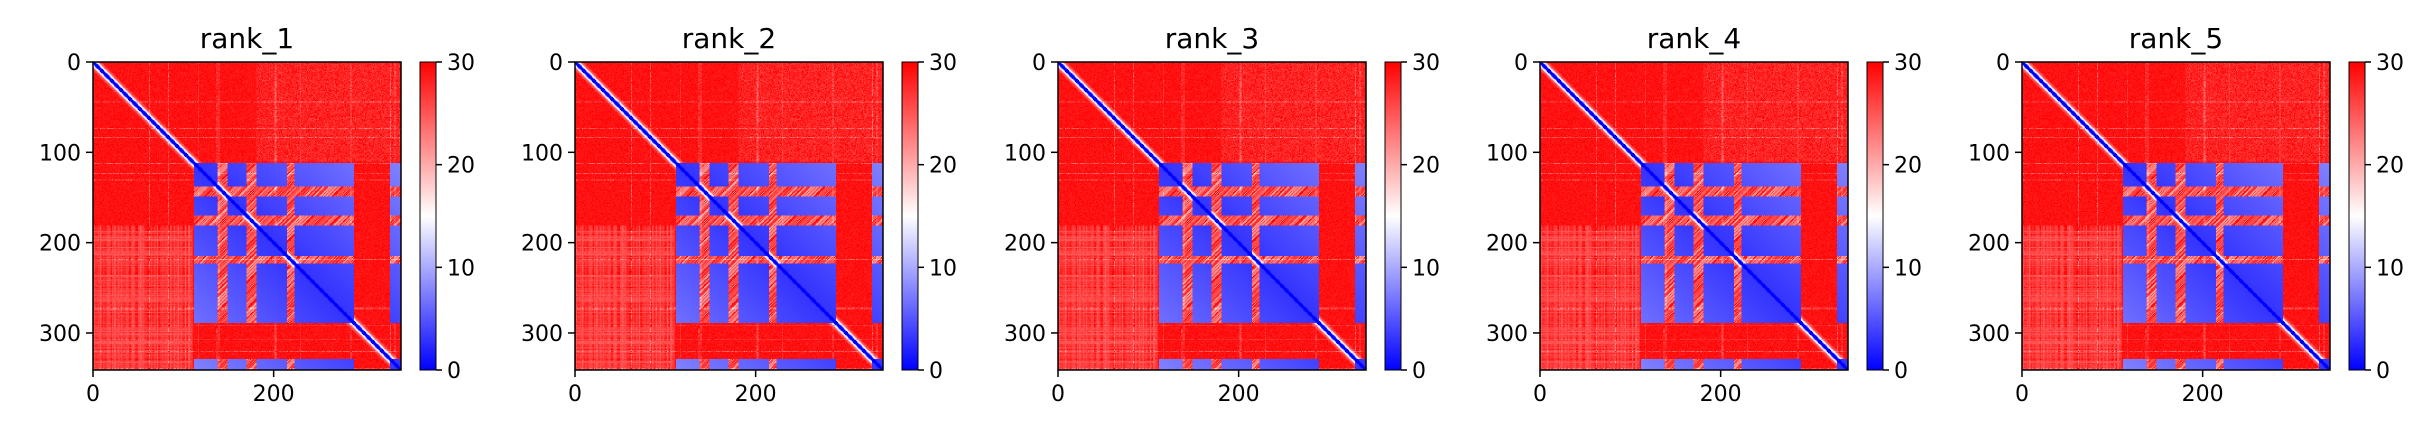 This screenshot has width=2435, height=438. I want to click on panel-title: rank_5, so click(2176, 38).